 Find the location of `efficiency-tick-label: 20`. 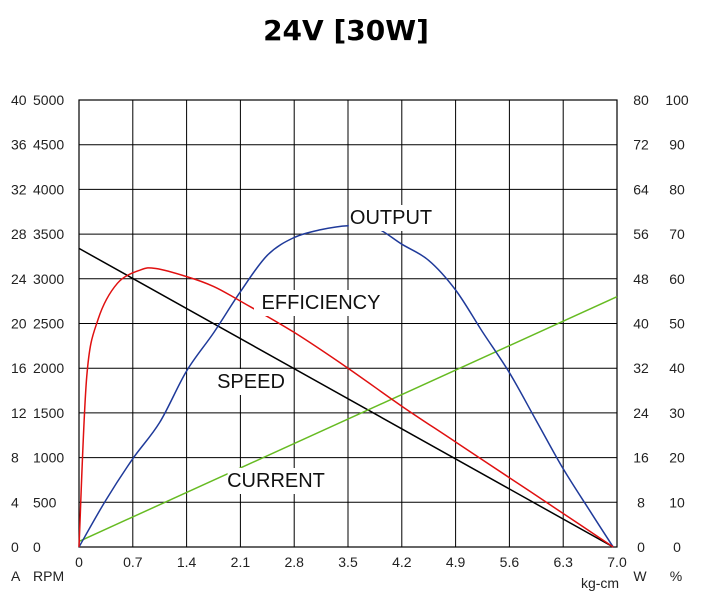

efficiency-tick-label: 20 is located at coordinates (677, 458).